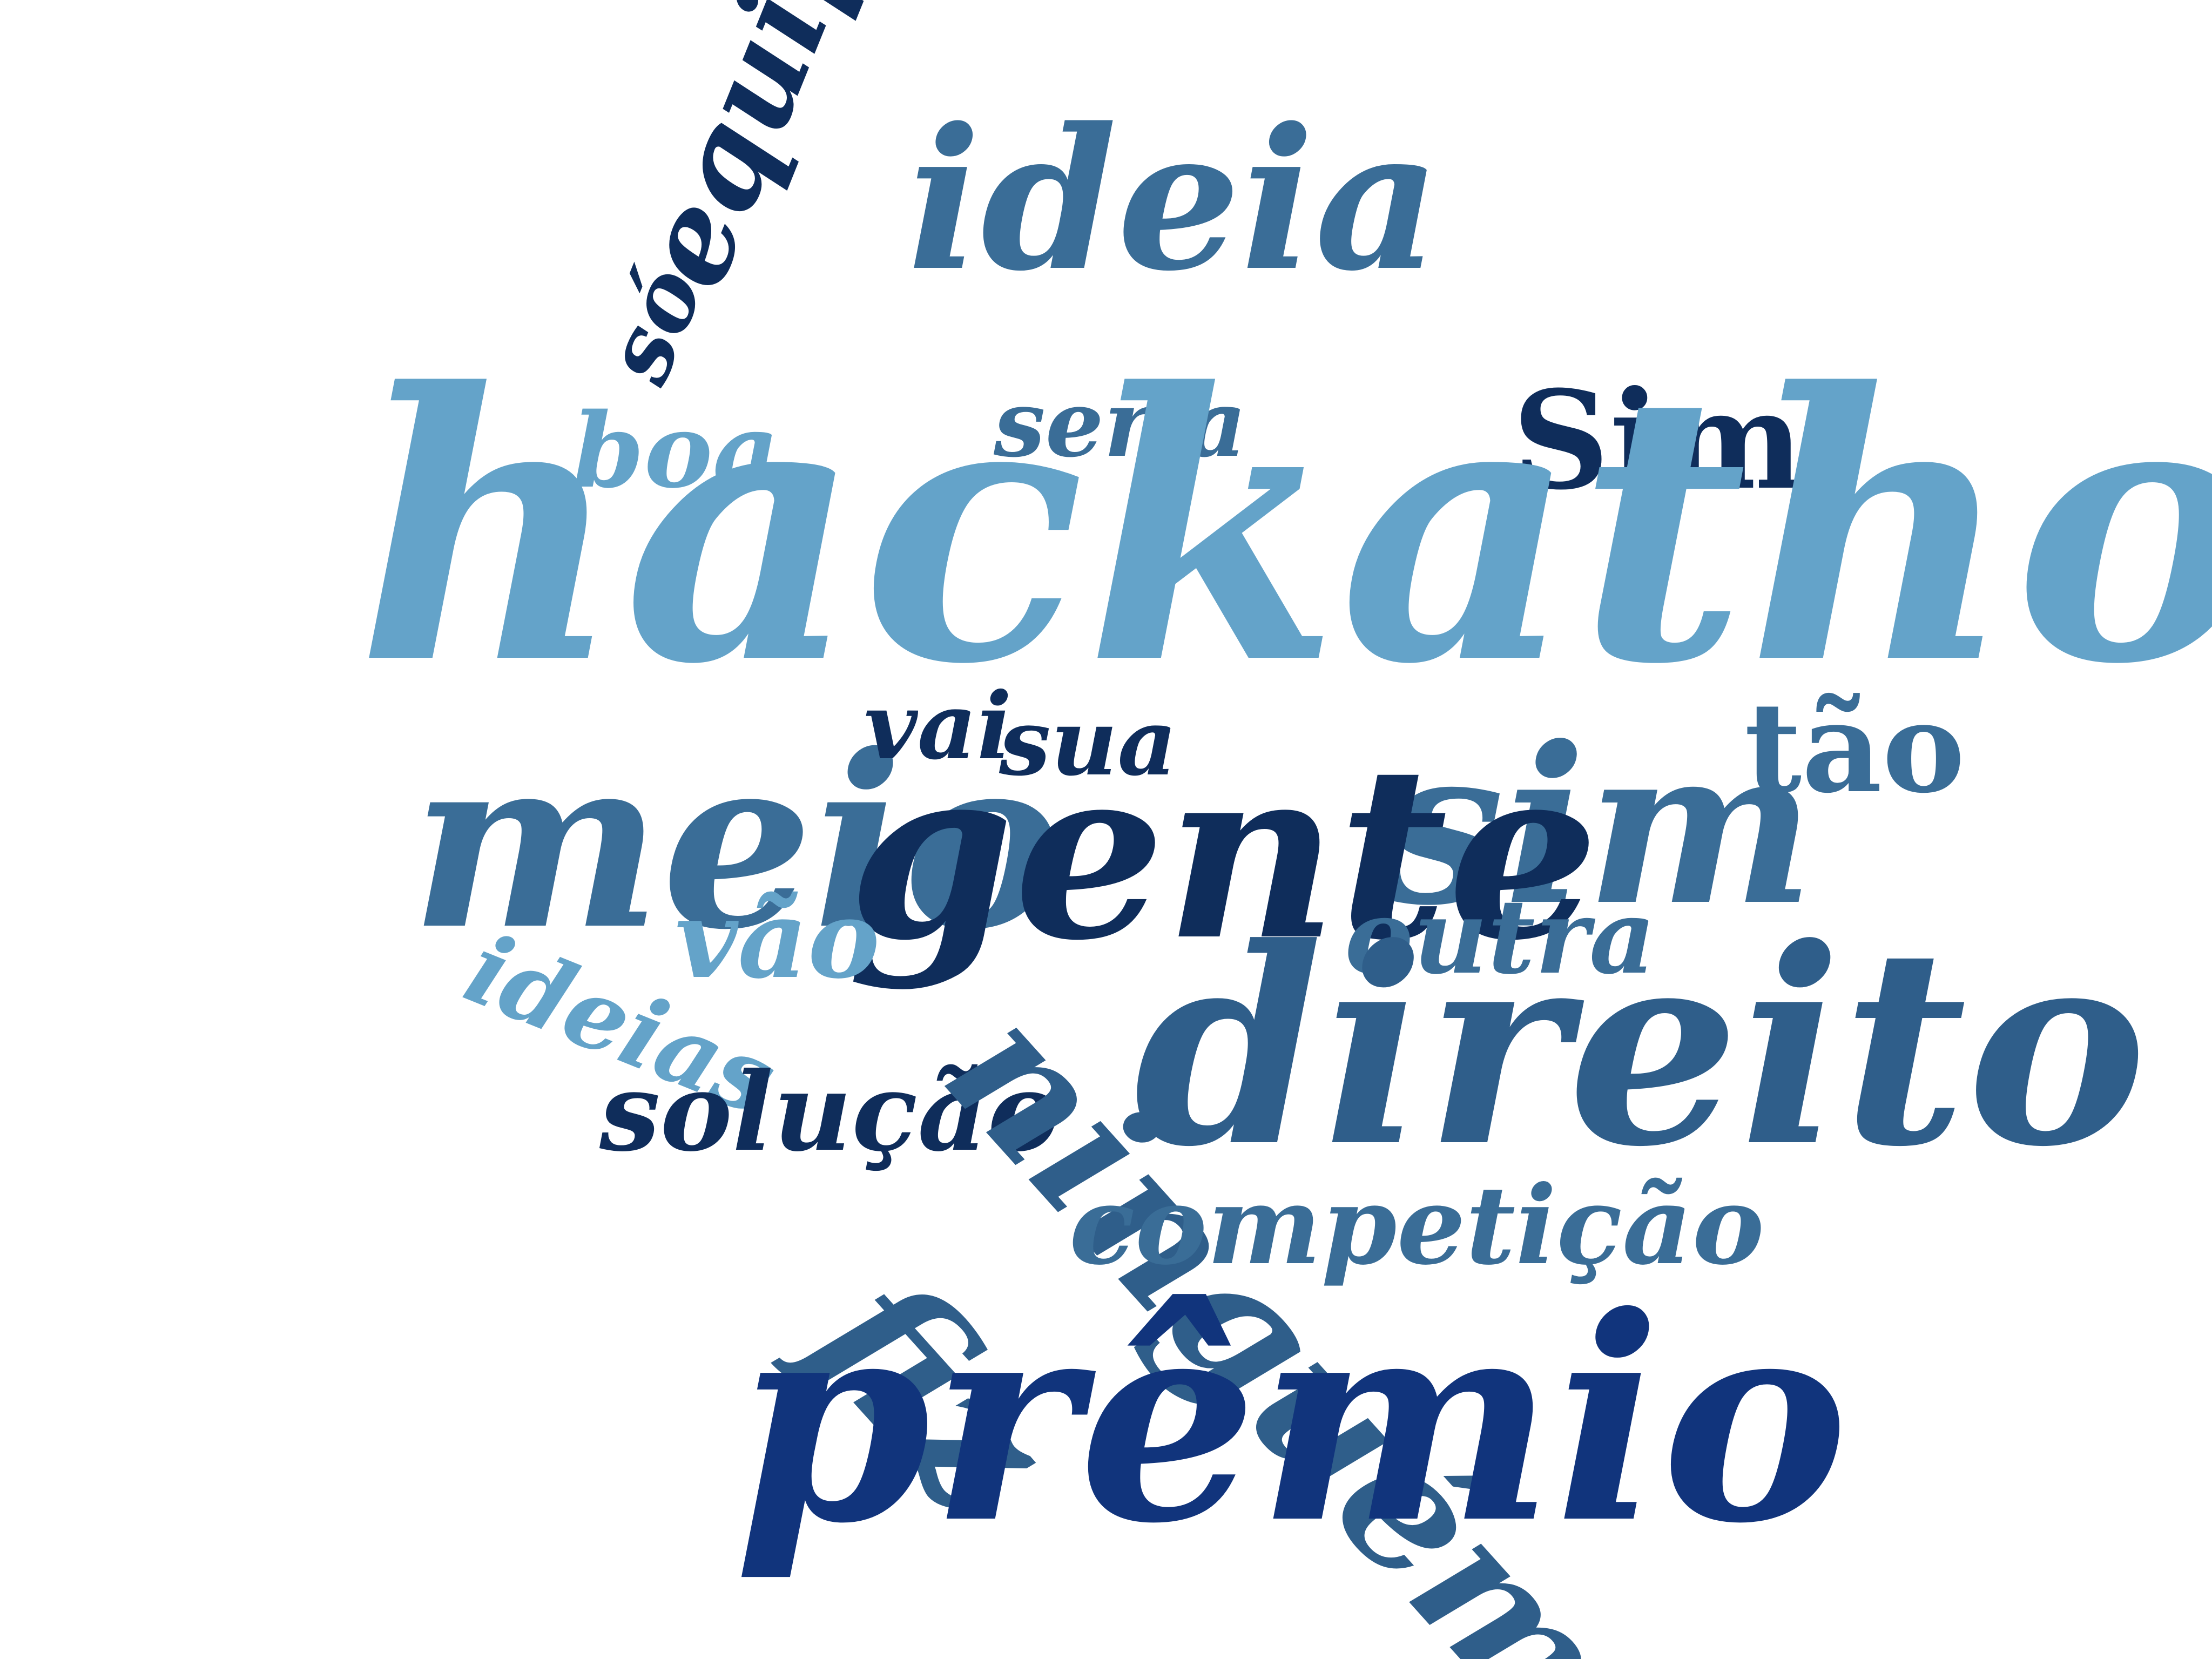  What do you see at coordinates (1640, 1047) in the screenshot?
I see `word-direito: direito` at bounding box center [1640, 1047].